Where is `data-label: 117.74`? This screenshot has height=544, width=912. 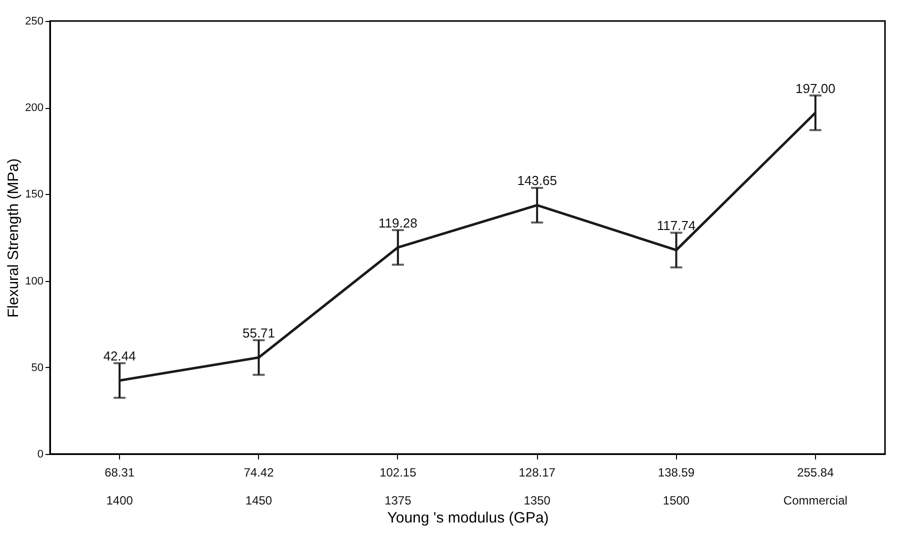
data-label: 117.74 is located at coordinates (676, 226).